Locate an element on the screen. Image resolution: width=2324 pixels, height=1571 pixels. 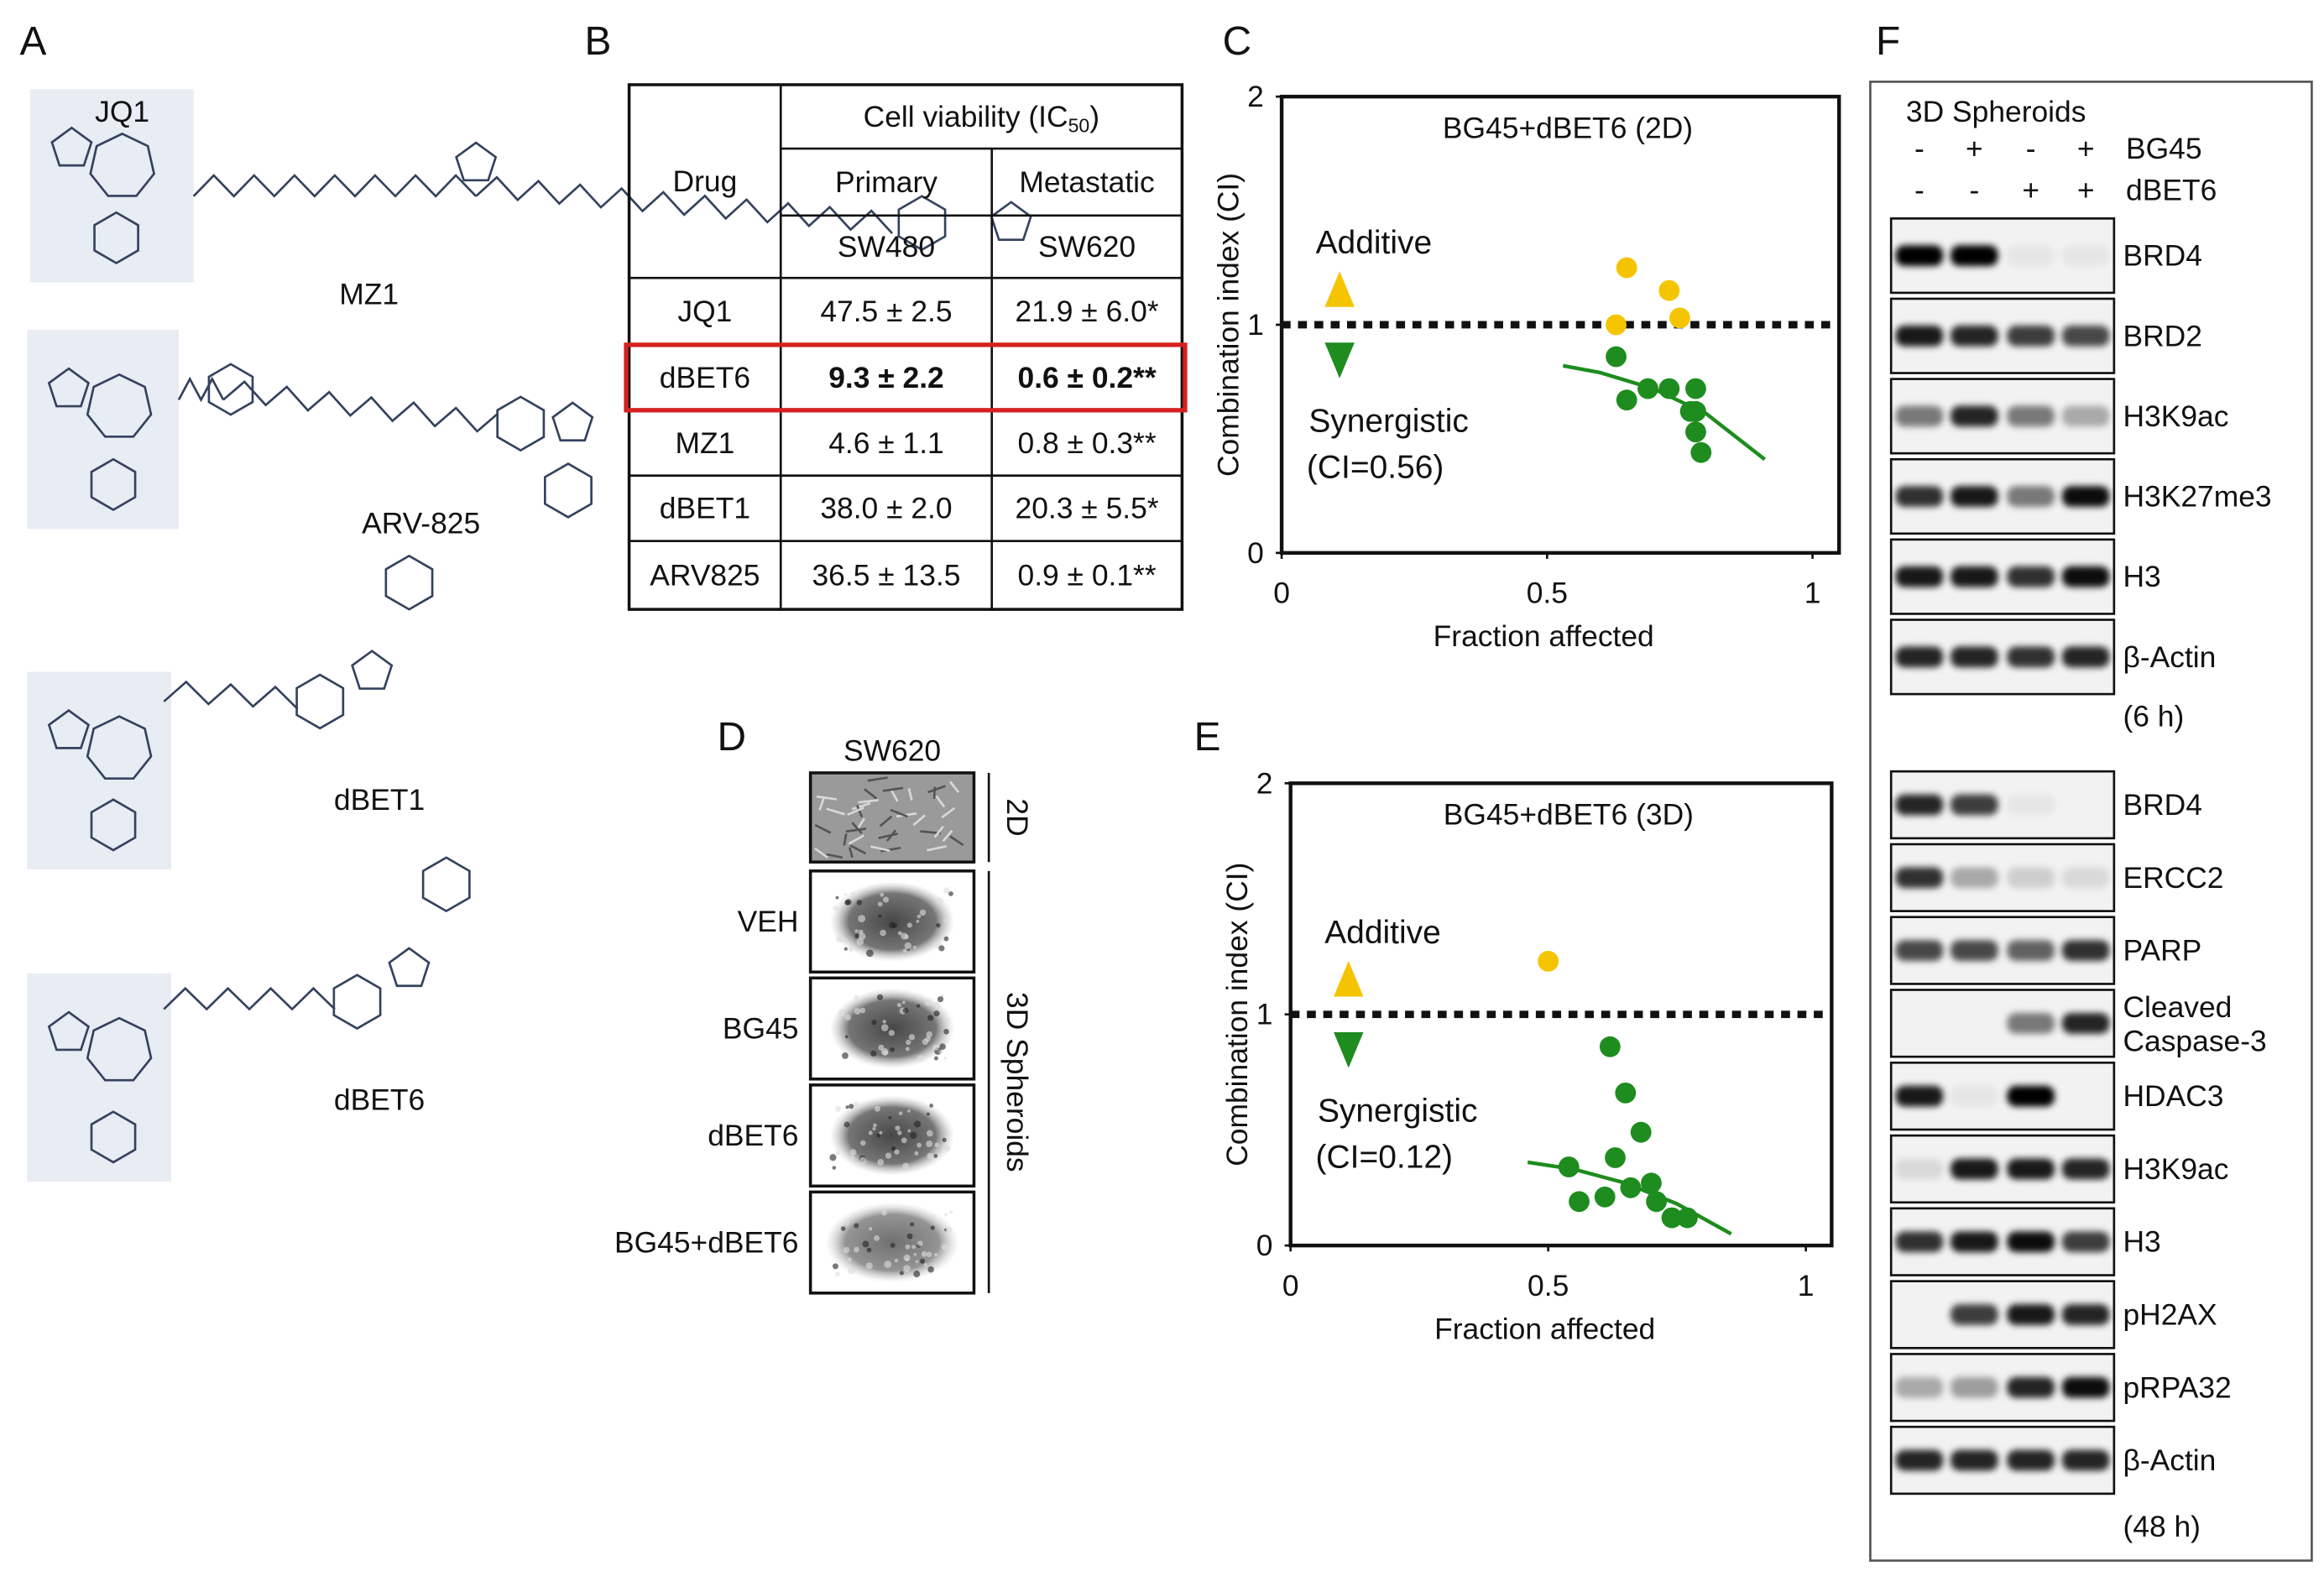
header-subscript: 50 is located at coordinates (1079, 126).